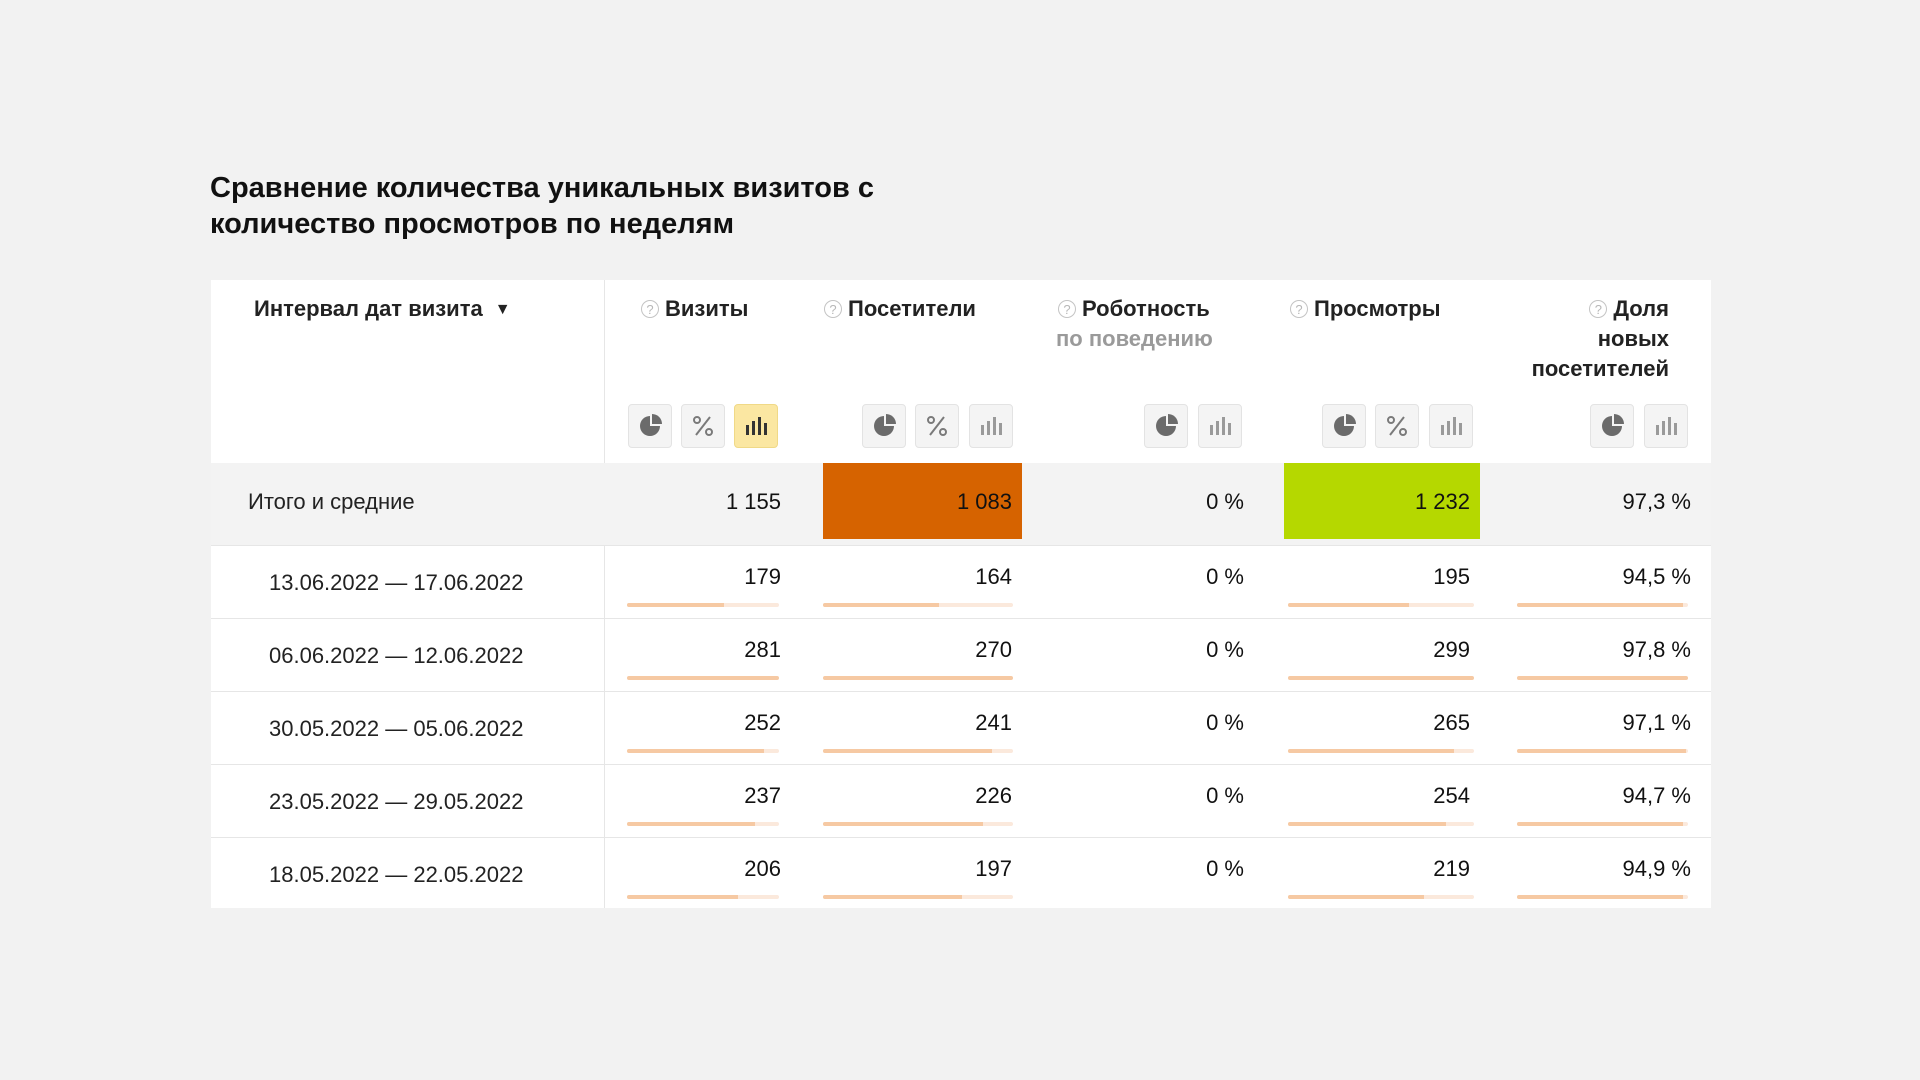  What do you see at coordinates (753, 501) in the screenshot?
I see `total-visits: 1 155` at bounding box center [753, 501].